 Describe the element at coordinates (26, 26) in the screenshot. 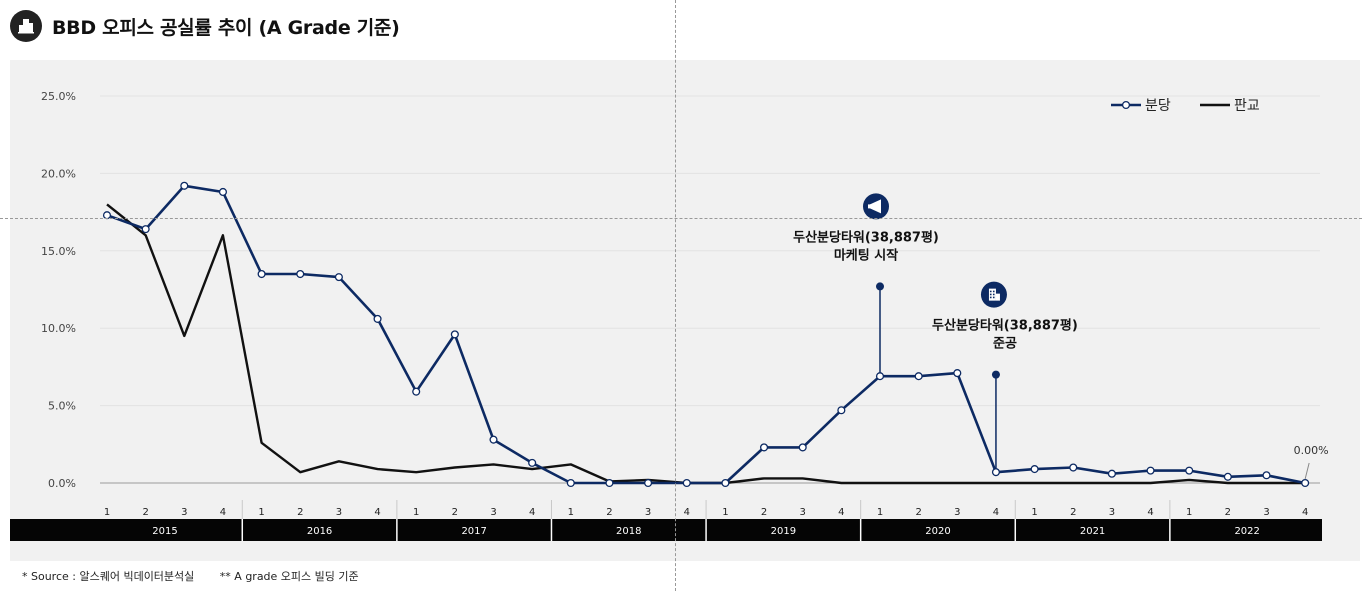

I see `building-icon` at that location.